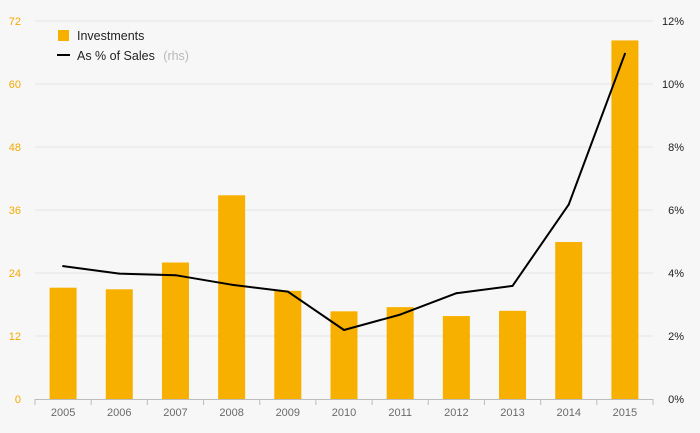 The height and width of the screenshot is (433, 700). Describe the element at coordinates (133, 55) in the screenshot. I see `legend-label-percent-of-sales: As % of Sales (rhs)` at that location.